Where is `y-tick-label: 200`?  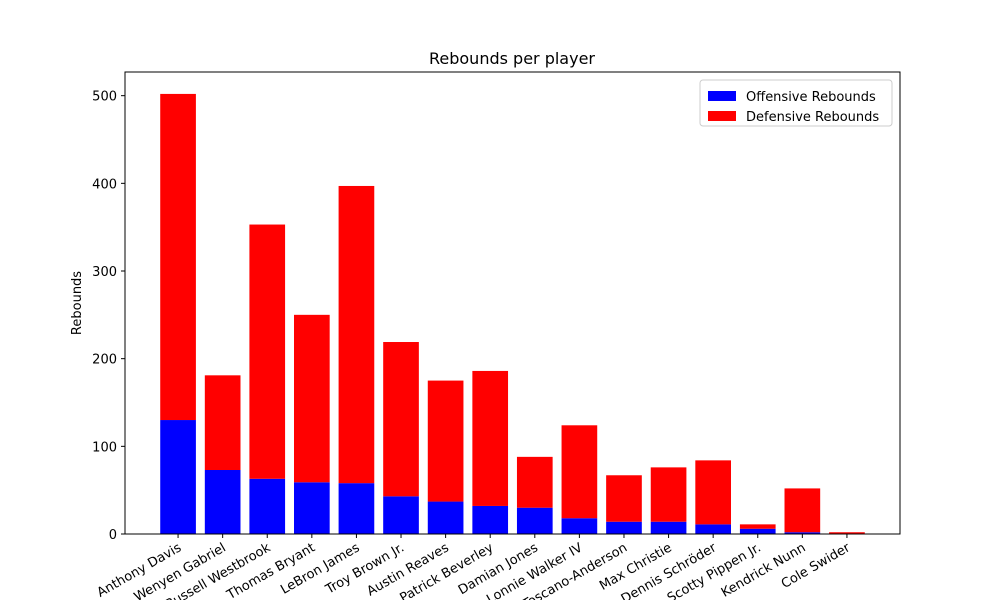 y-tick-label: 200 is located at coordinates (104, 360).